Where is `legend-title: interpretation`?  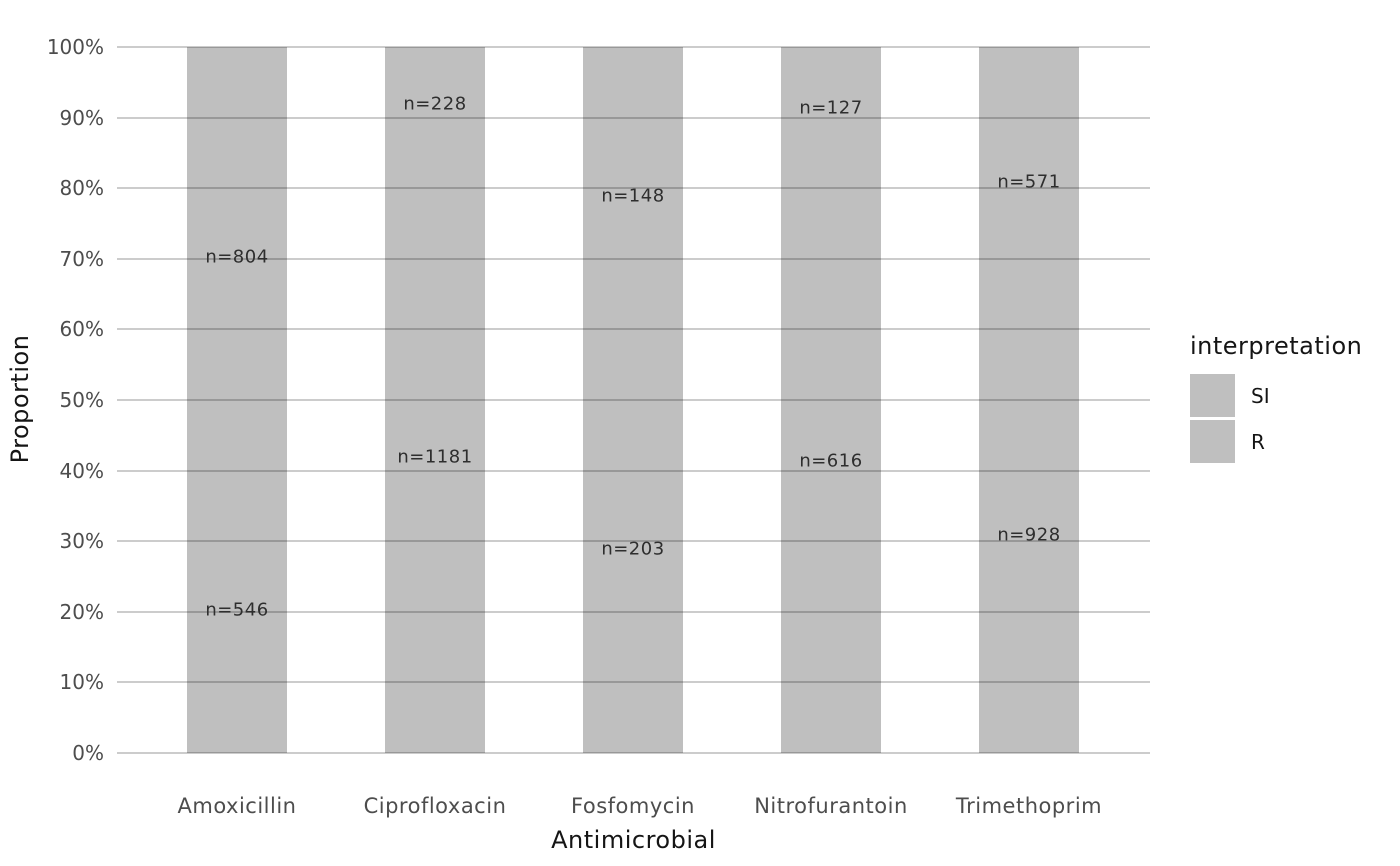
legend-title: interpretation is located at coordinates (1276, 346).